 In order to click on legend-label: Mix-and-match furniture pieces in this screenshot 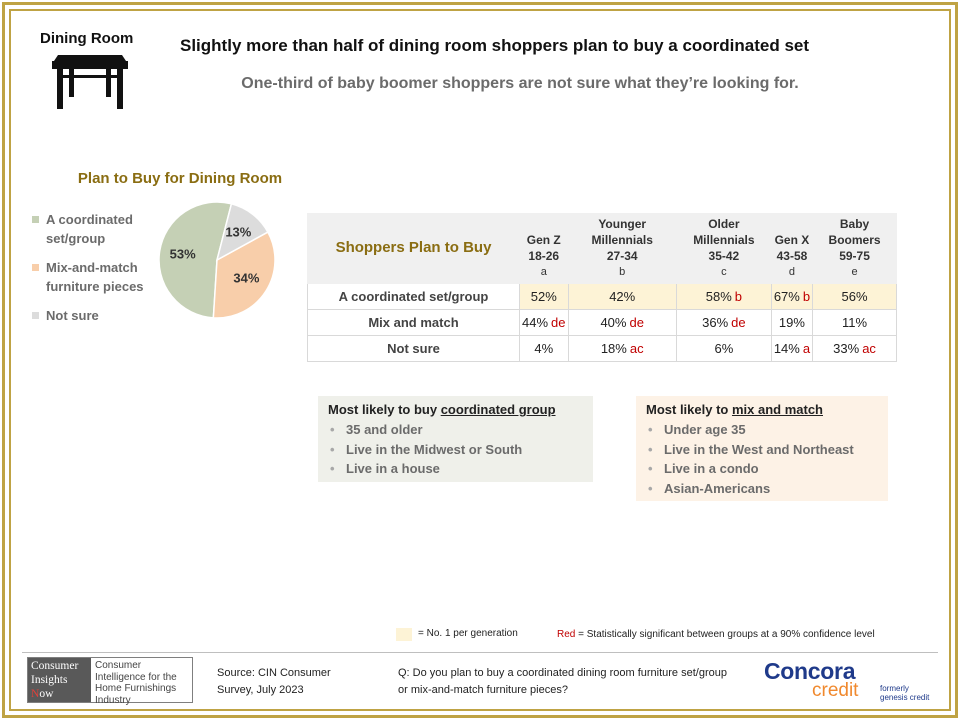, I will do `click(95, 277)`.